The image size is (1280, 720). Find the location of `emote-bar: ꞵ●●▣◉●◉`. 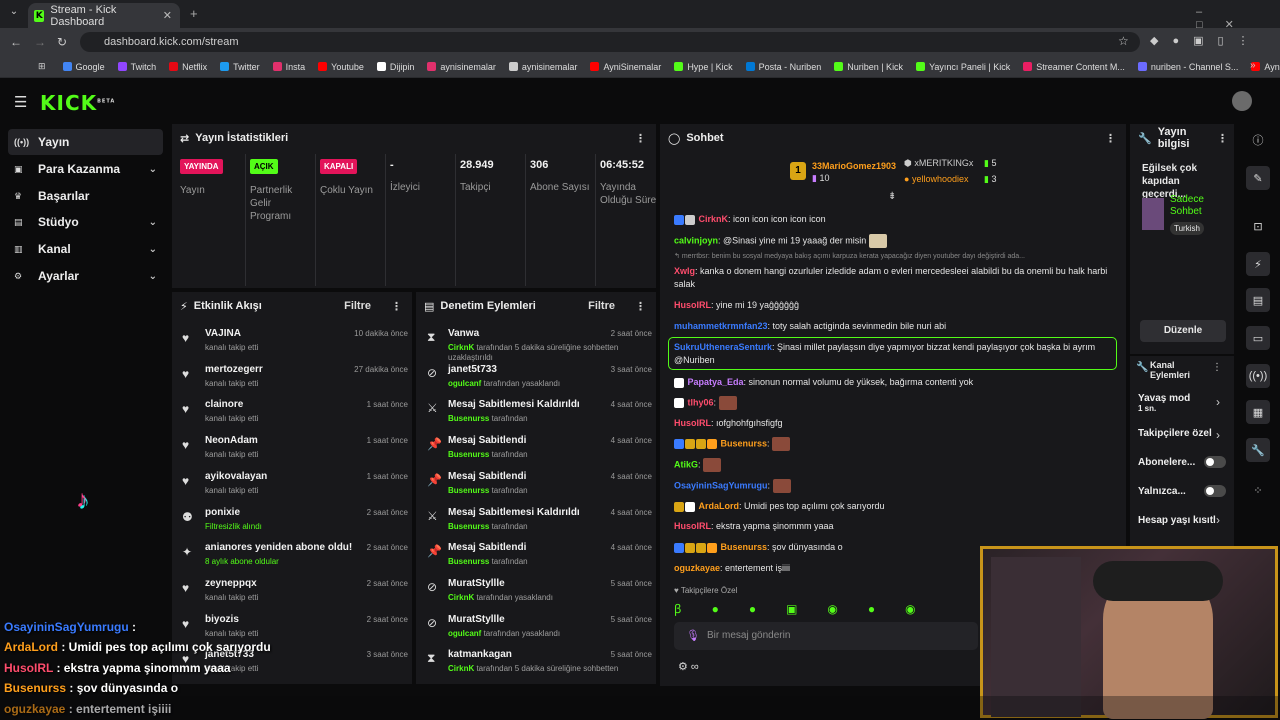

emote-bar: ꞵ●●▣◉●◉ is located at coordinates (810, 609).